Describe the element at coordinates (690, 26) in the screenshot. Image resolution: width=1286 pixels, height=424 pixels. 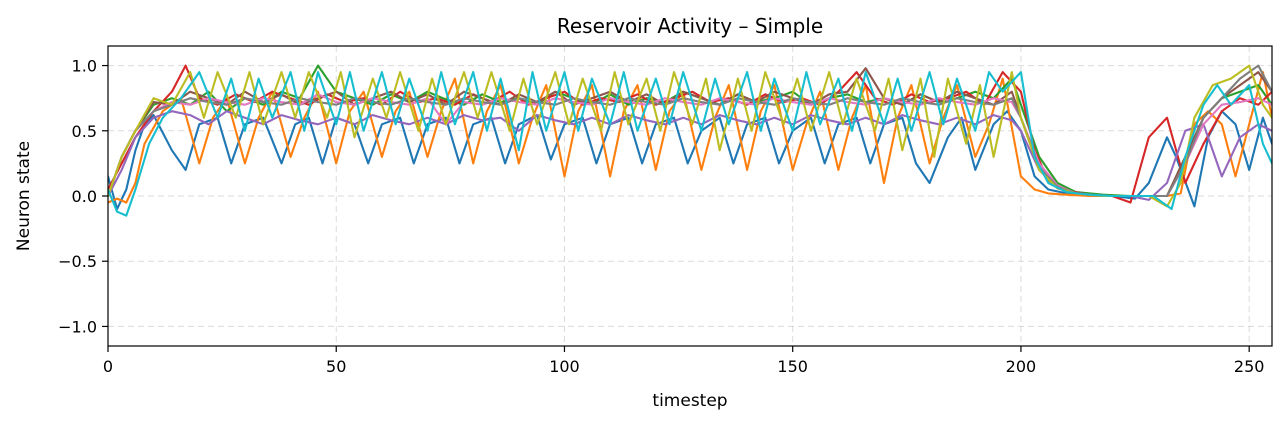
I see `chart-title: Reservoir Activity – Simple` at that location.